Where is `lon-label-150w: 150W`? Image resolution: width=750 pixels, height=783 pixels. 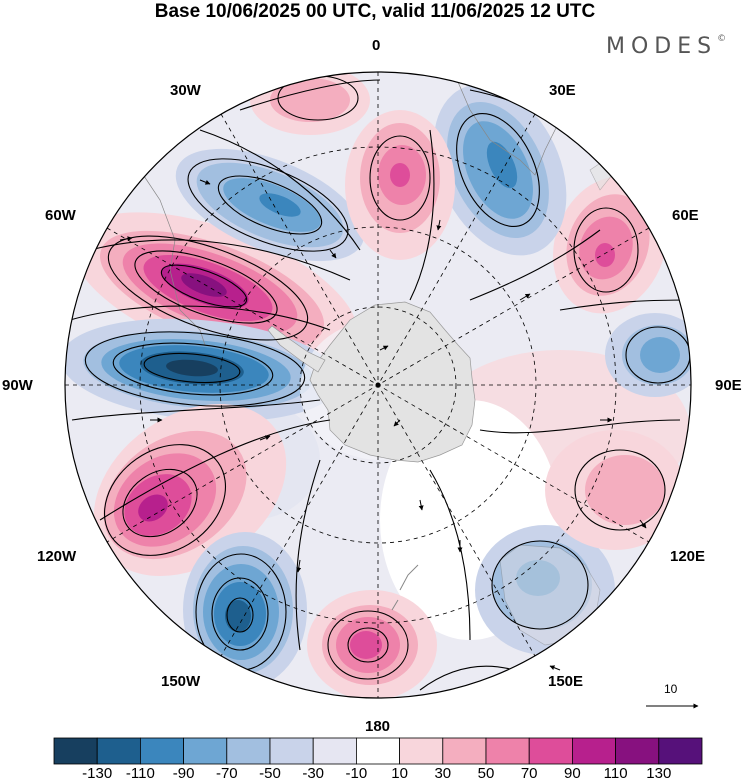
lon-label-150w: 150W is located at coordinates (181, 681).